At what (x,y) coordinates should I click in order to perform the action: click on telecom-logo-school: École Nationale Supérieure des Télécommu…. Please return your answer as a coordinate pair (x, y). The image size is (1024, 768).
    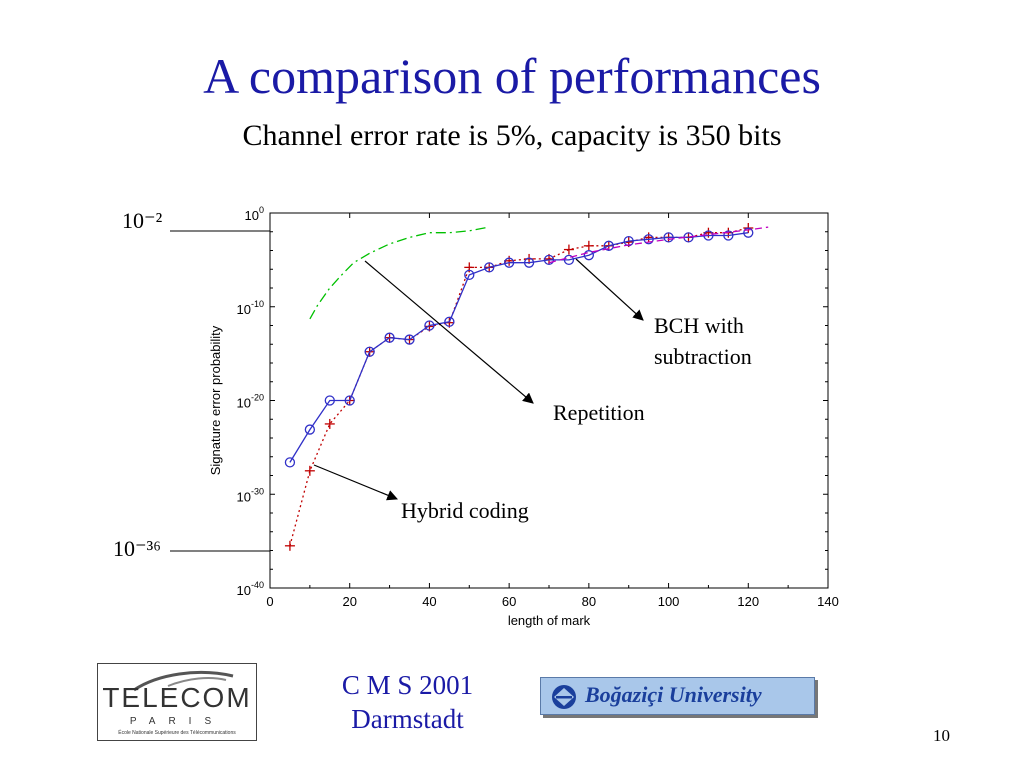
    Looking at the image, I should click on (177, 733).